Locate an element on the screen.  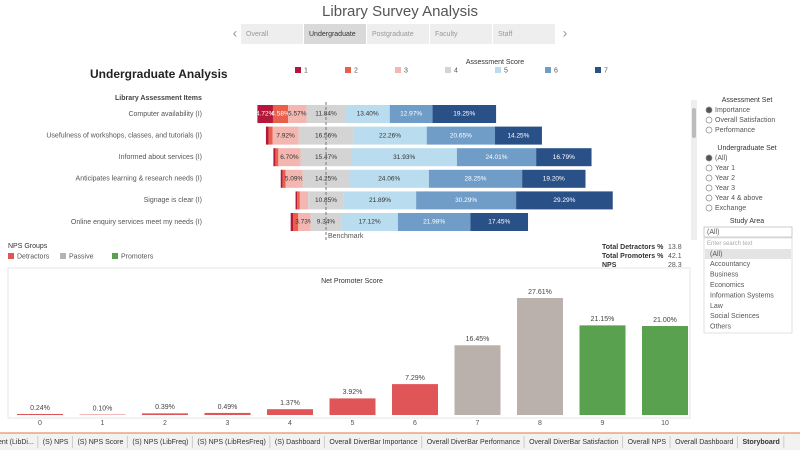
value-label: 3.92% is located at coordinates (353, 392).